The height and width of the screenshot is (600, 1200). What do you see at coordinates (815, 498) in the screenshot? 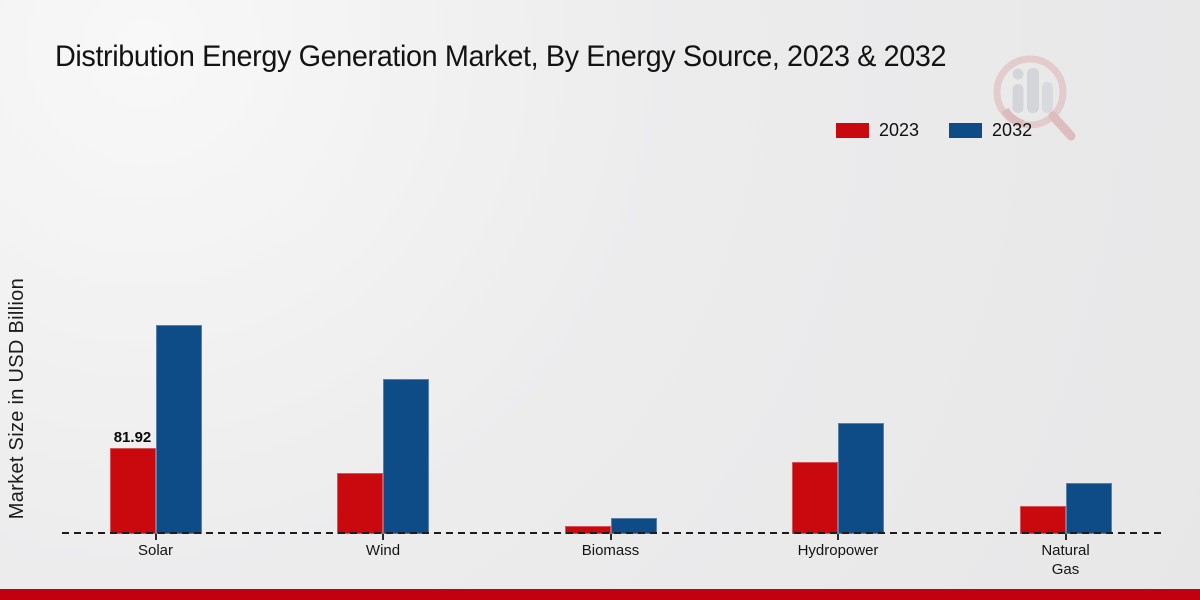
I see `bar-2023-hydropower` at bounding box center [815, 498].